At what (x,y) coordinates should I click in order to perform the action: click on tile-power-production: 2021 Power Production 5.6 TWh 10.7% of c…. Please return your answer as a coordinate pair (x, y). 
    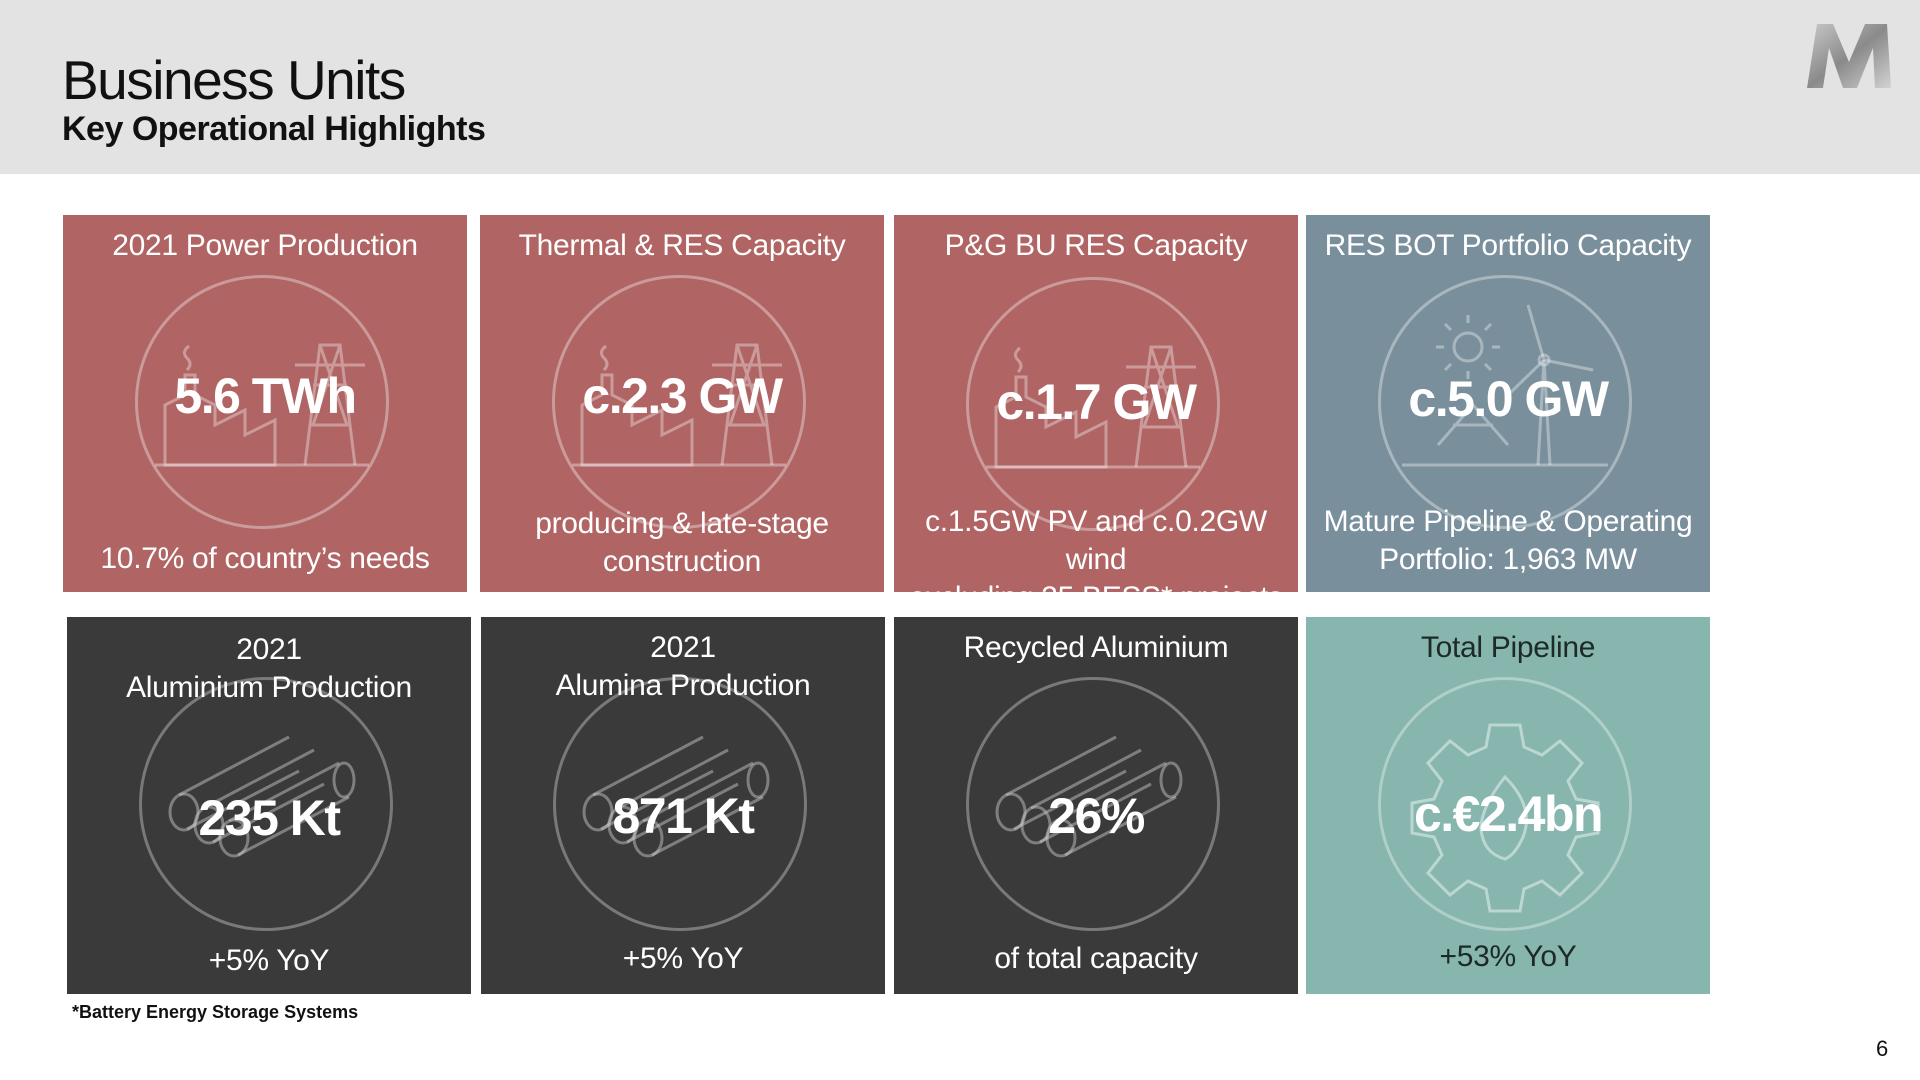
    Looking at the image, I should click on (265, 403).